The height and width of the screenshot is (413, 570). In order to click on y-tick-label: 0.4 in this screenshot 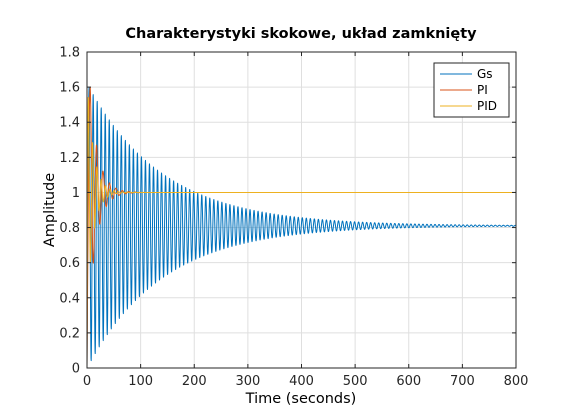, I will do `click(69, 298)`.